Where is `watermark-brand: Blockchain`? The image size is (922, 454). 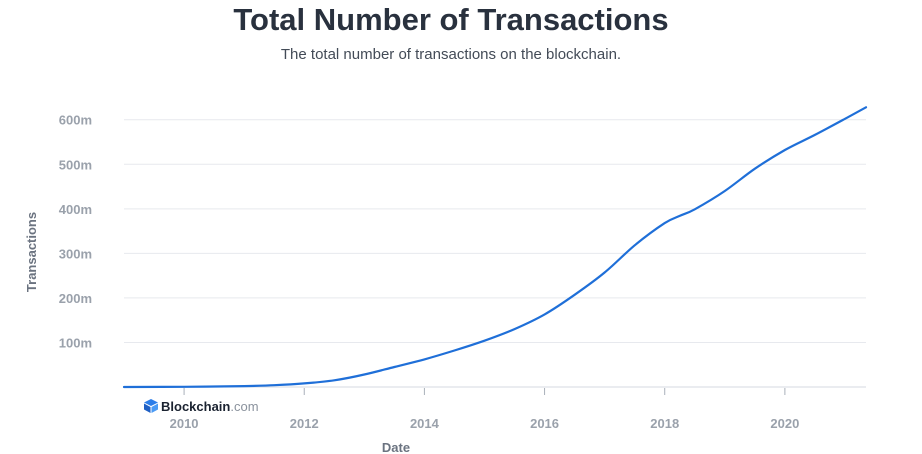 watermark-brand: Blockchain is located at coordinates (195, 406).